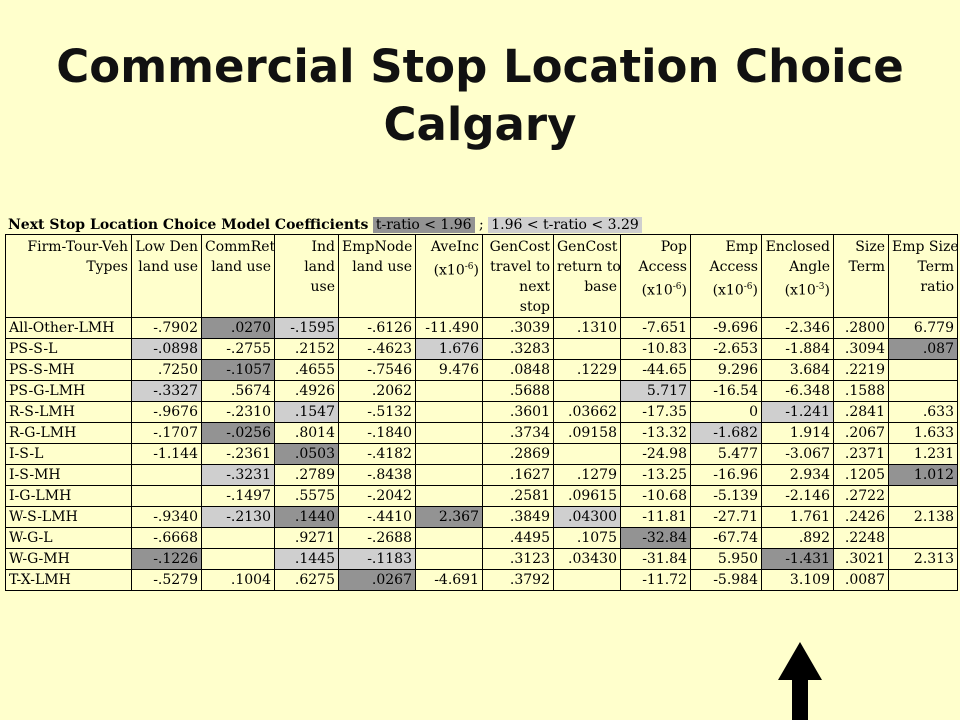  Describe the element at coordinates (377, 276) in the screenshot. I see `column-header: EmpNode land use` at that location.